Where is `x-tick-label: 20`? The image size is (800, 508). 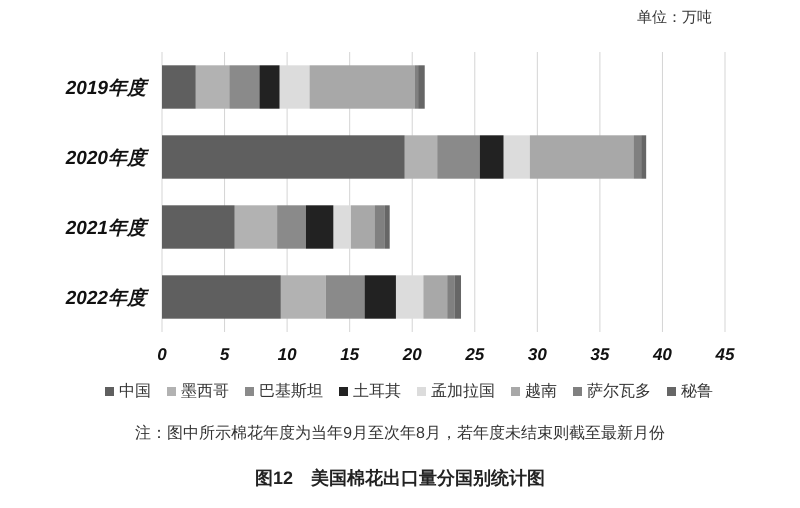 x-tick-label: 20 is located at coordinates (412, 354).